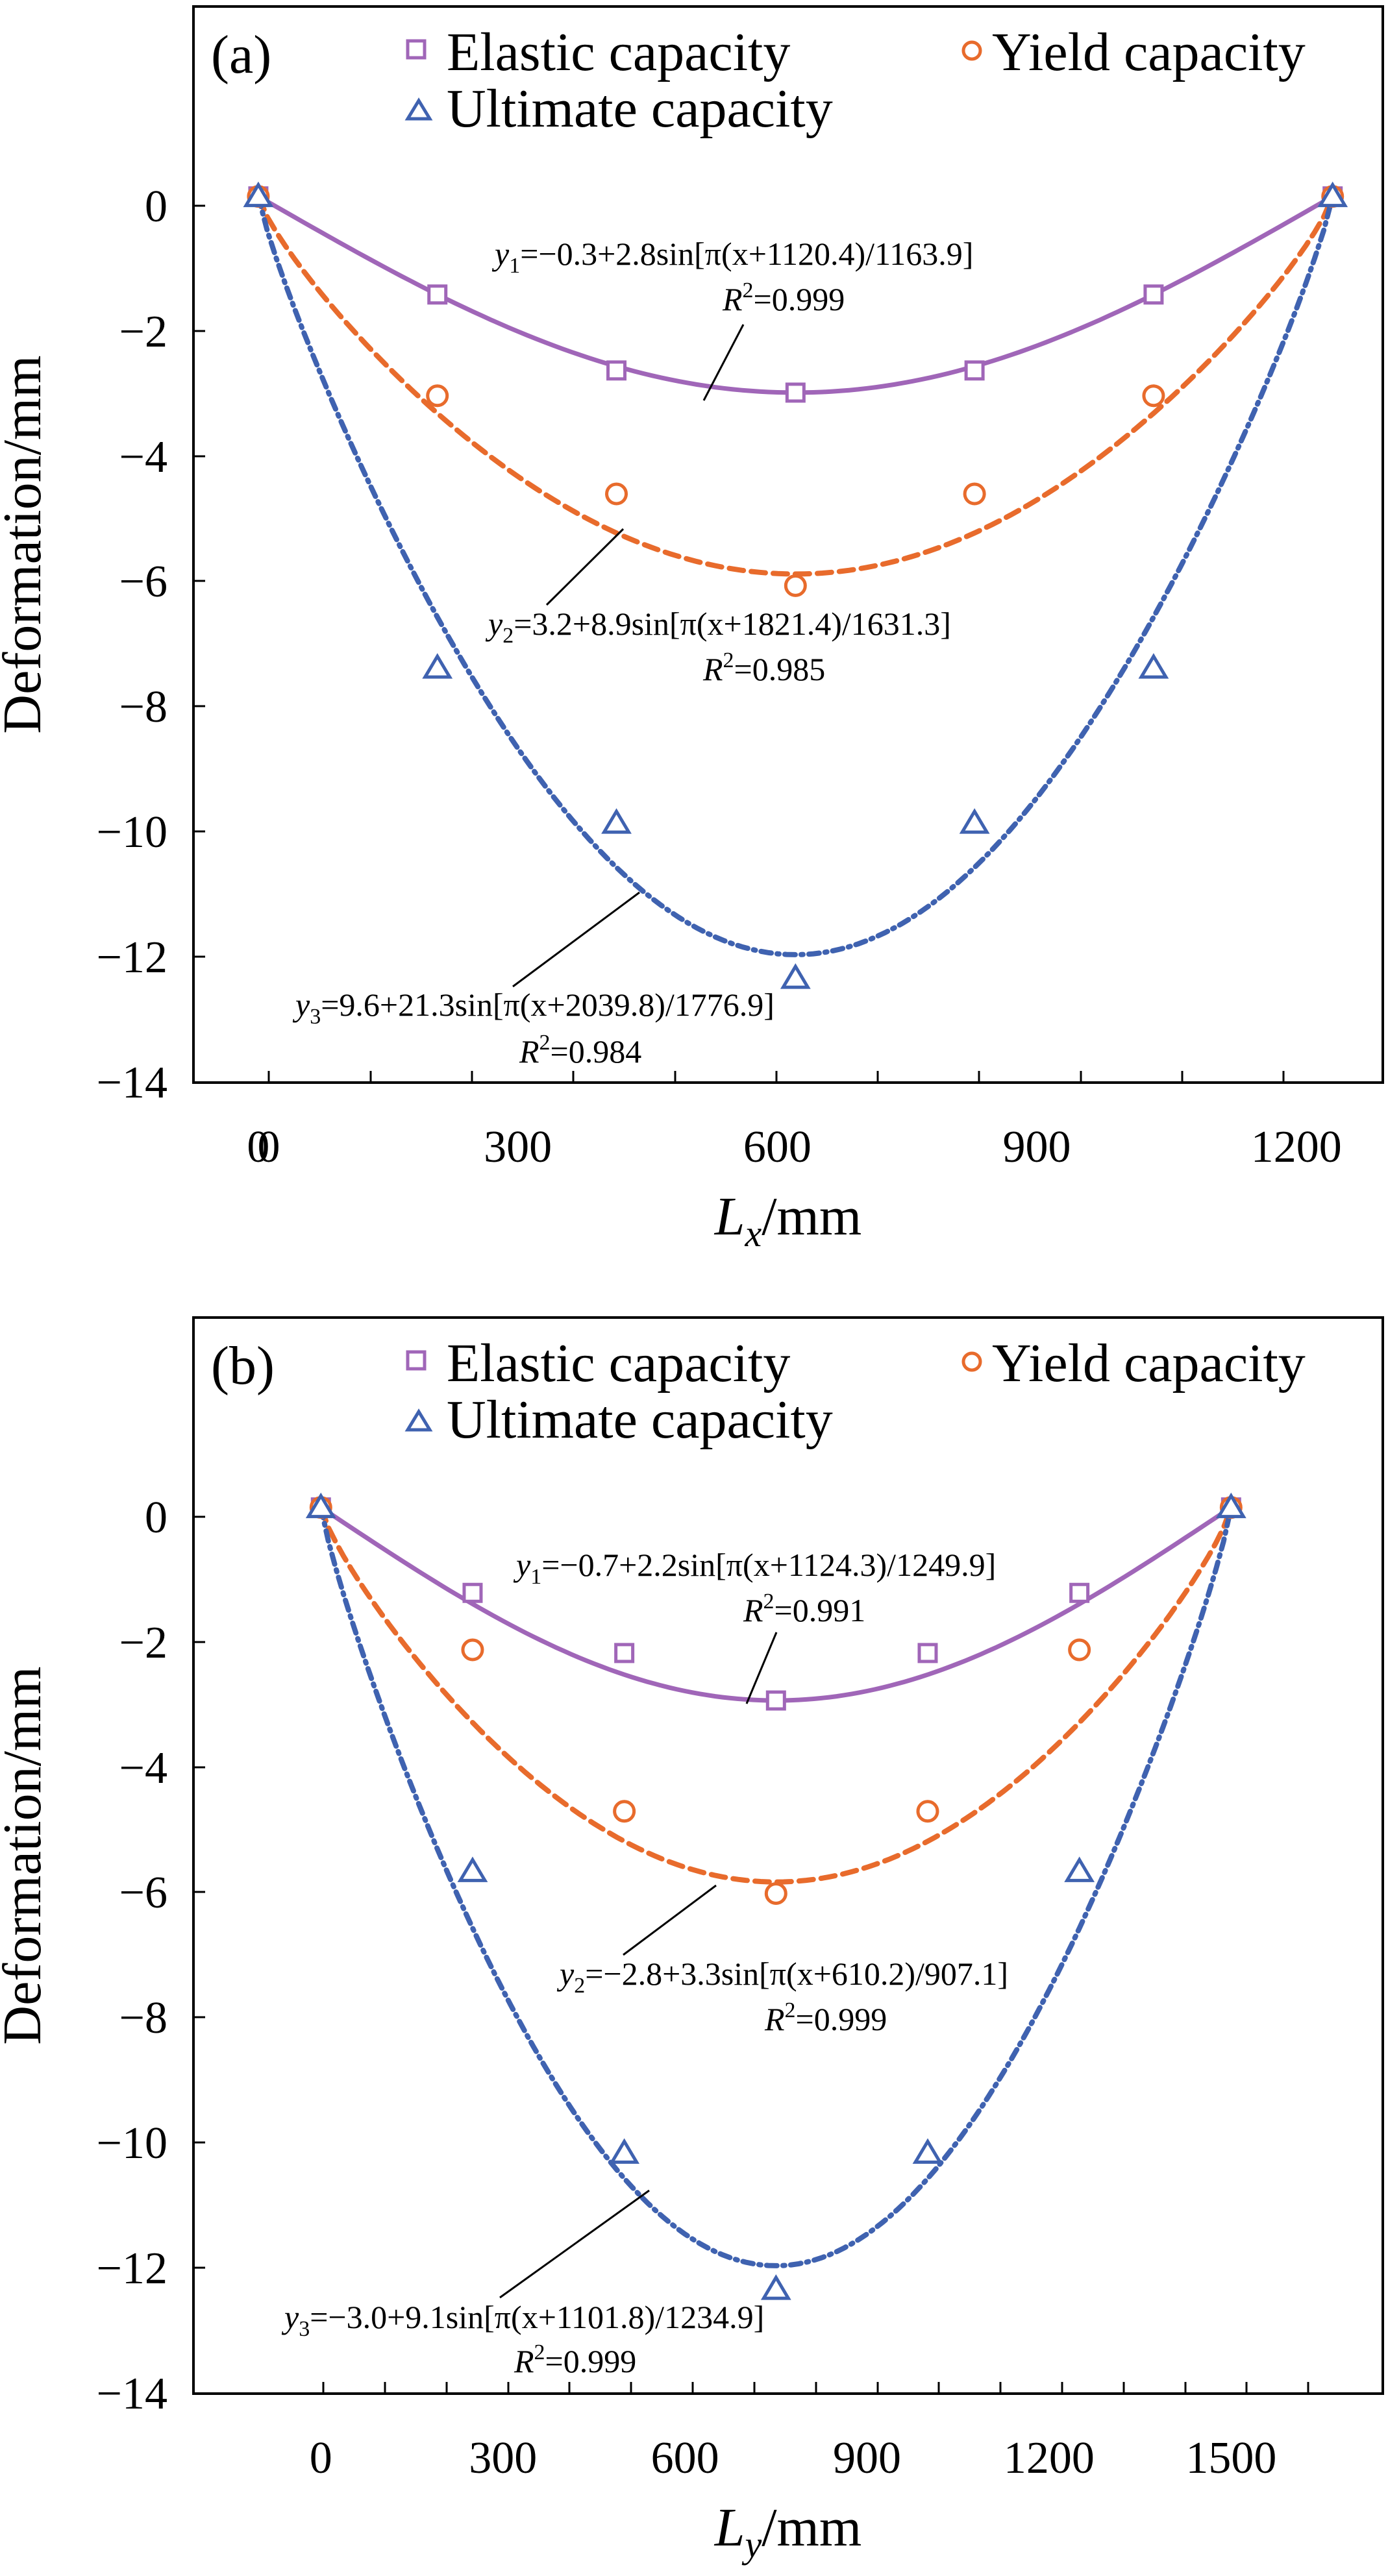 Image resolution: width=1388 pixels, height=2576 pixels. I want to click on equation-3: y3=−3.0+9.1sin[π(x+1101.8)/1234.9], so click(522, 2320).